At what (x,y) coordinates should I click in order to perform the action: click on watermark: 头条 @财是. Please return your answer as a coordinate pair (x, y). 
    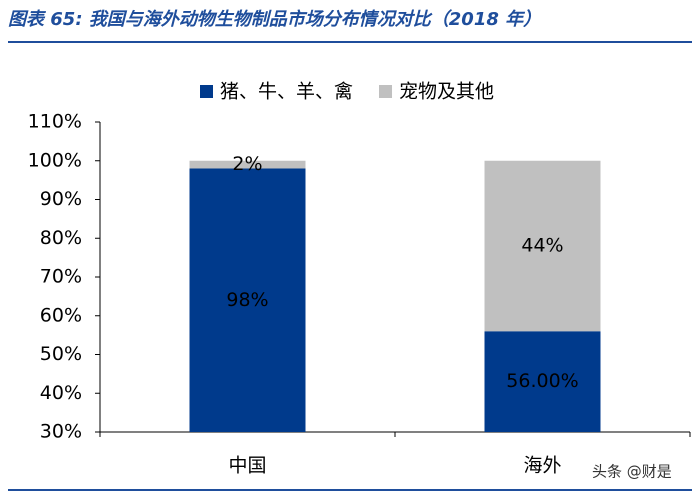
    Looking at the image, I should click on (632, 472).